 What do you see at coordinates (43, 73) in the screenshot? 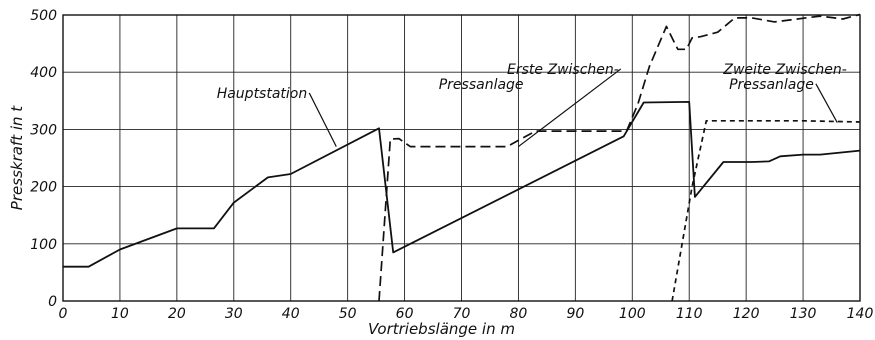
I see `y-tick-label: 400` at bounding box center [43, 73].